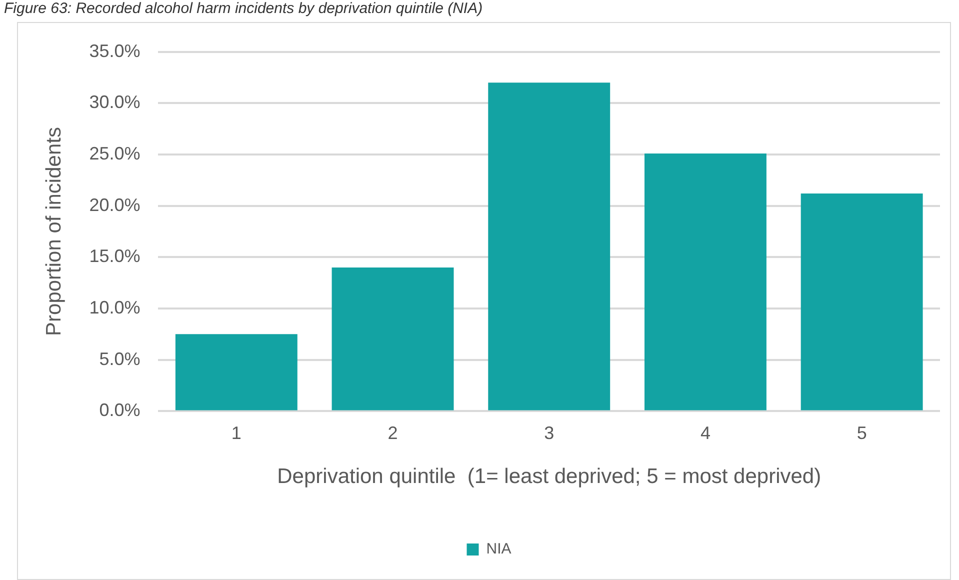 This screenshot has width=959, height=580. What do you see at coordinates (114, 50) in the screenshot?
I see `y-tick-label: 35.0%` at bounding box center [114, 50].